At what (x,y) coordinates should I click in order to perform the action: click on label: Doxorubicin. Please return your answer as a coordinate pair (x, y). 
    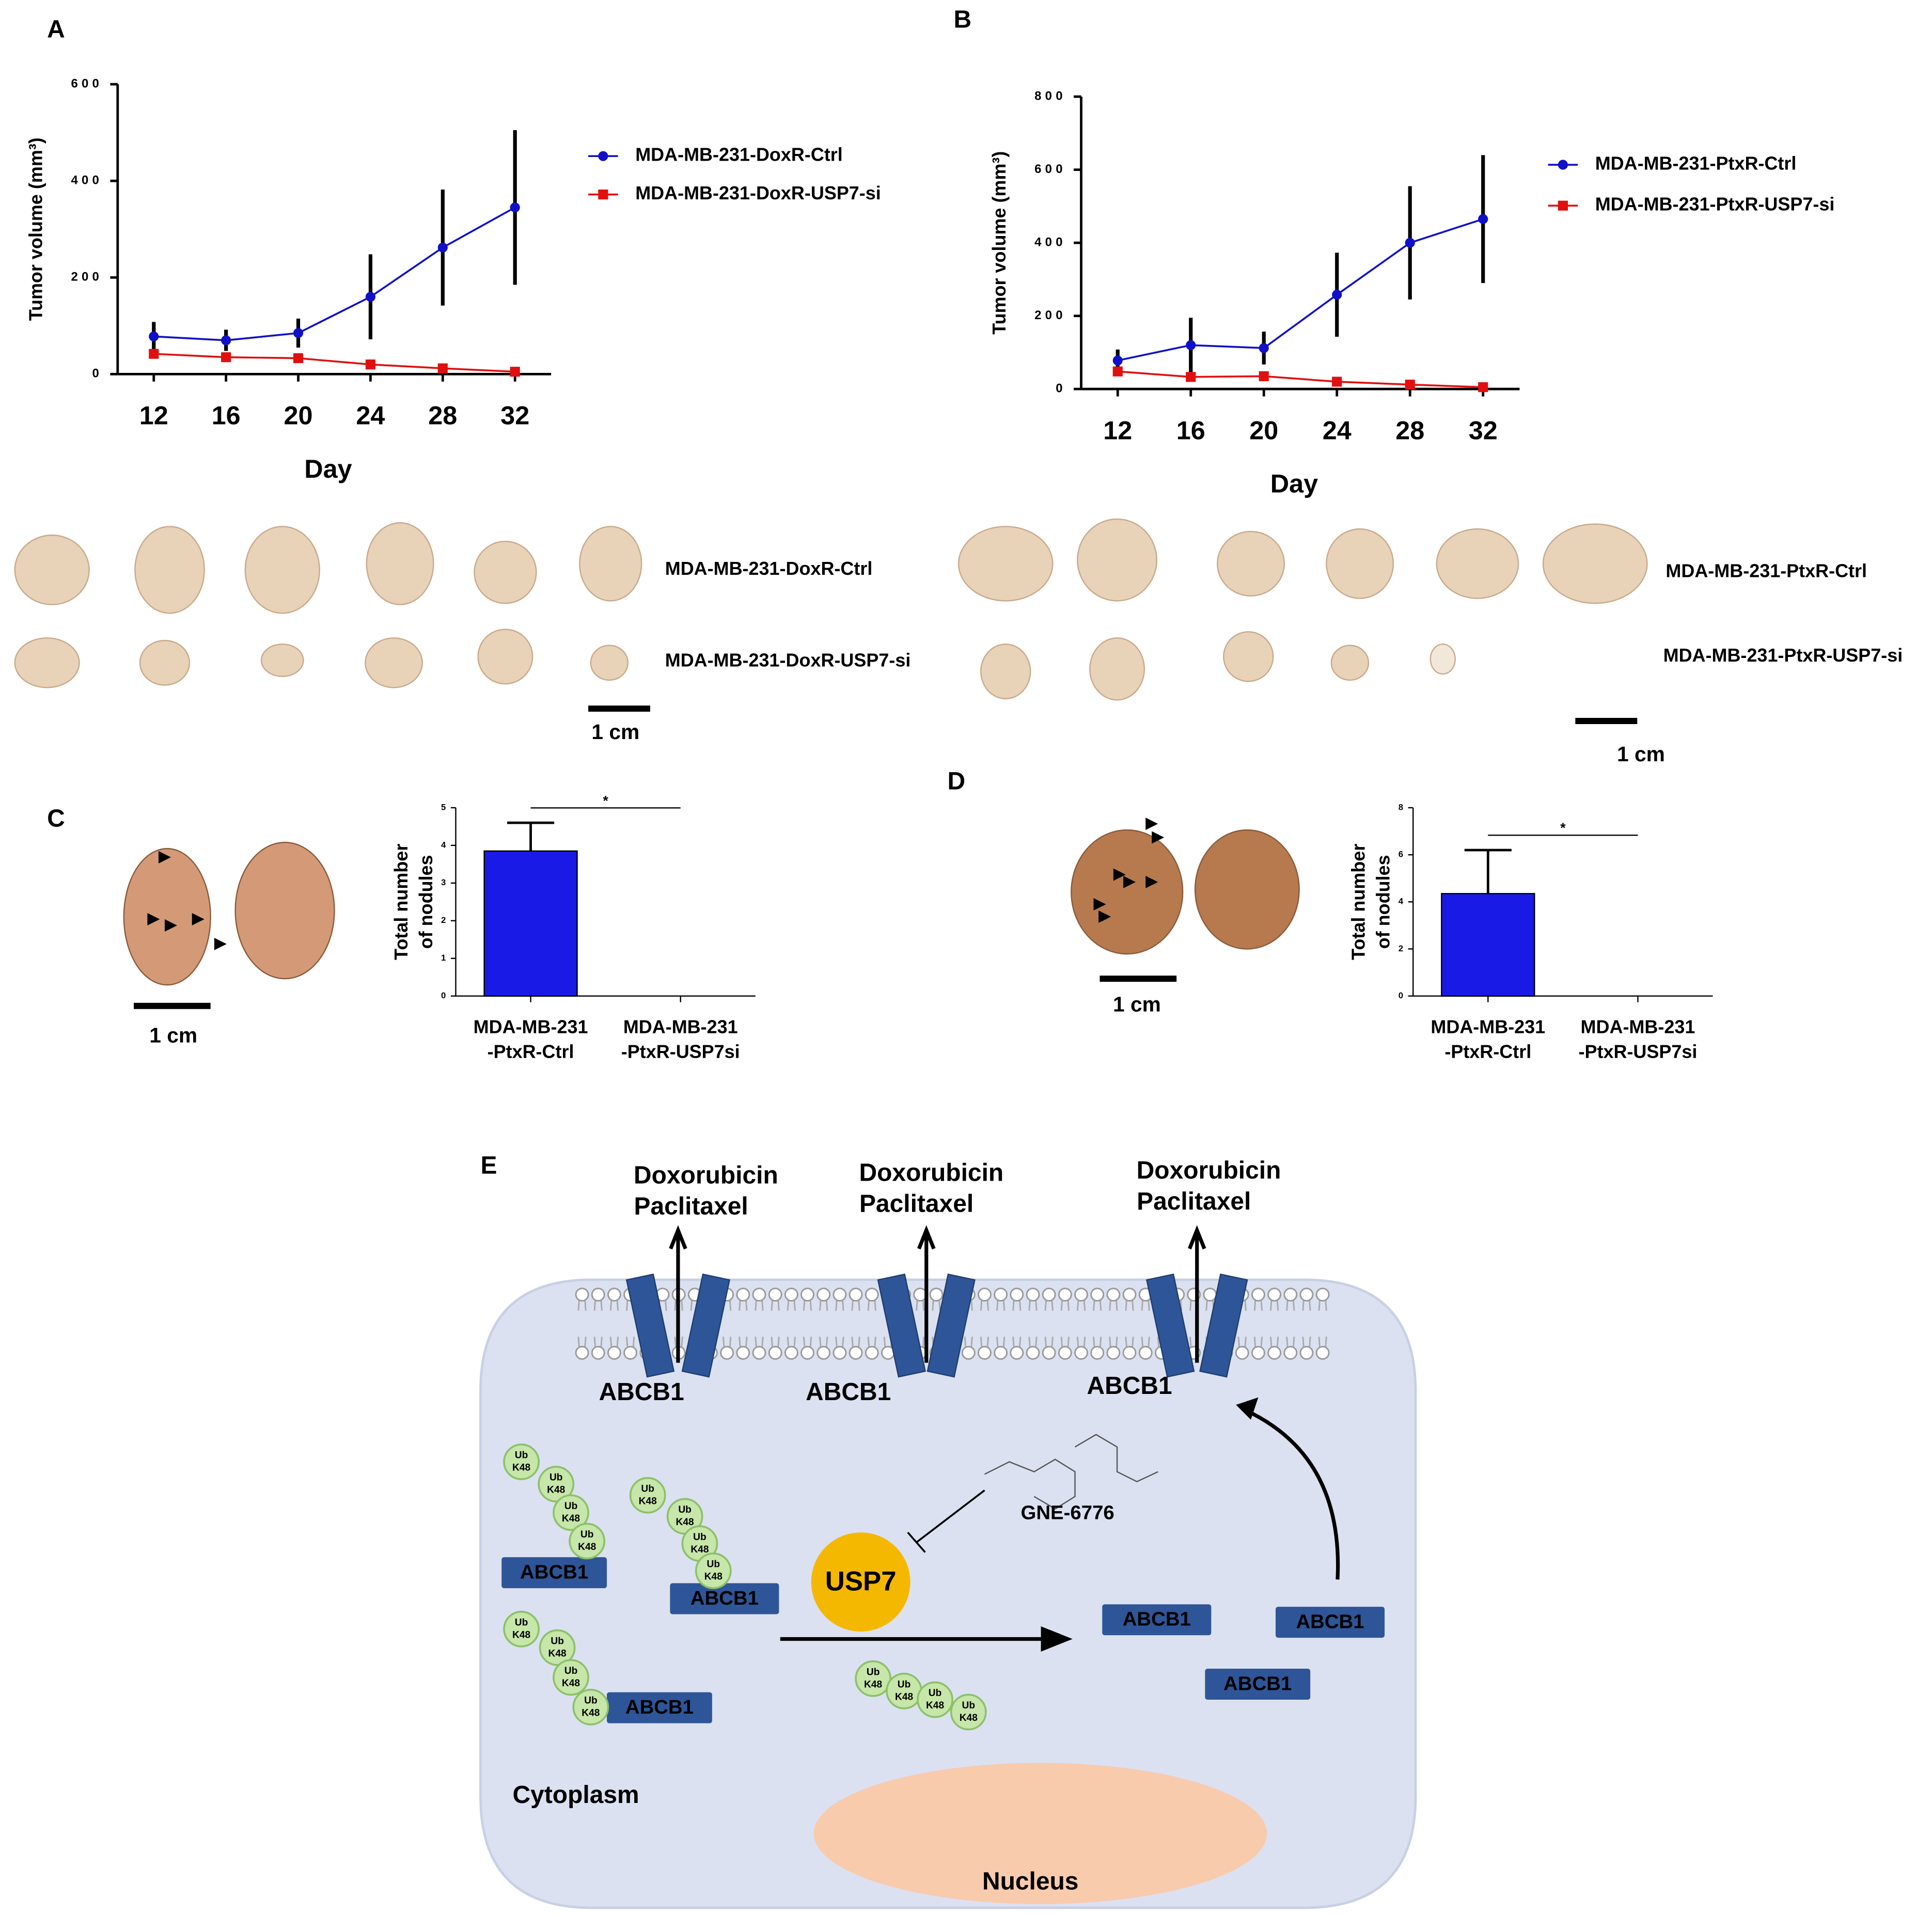
    Looking at the image, I should click on (1209, 1170).